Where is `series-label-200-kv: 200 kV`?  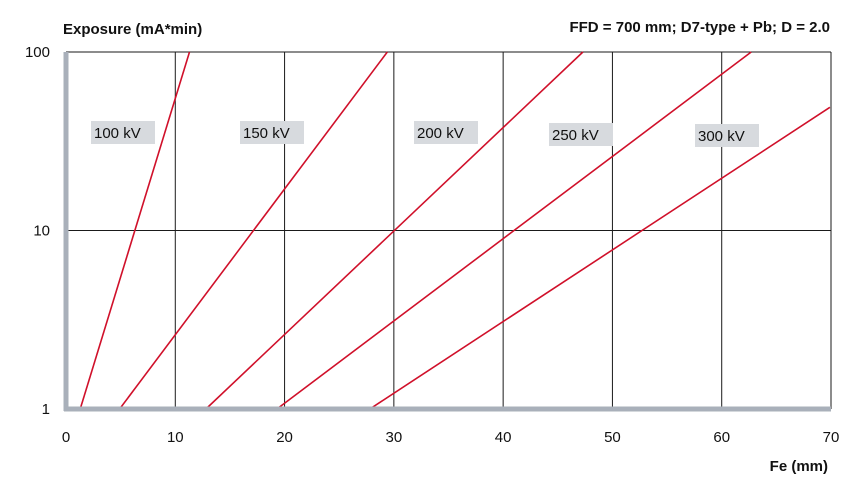
series-label-200-kv: 200 kV is located at coordinates (446, 132).